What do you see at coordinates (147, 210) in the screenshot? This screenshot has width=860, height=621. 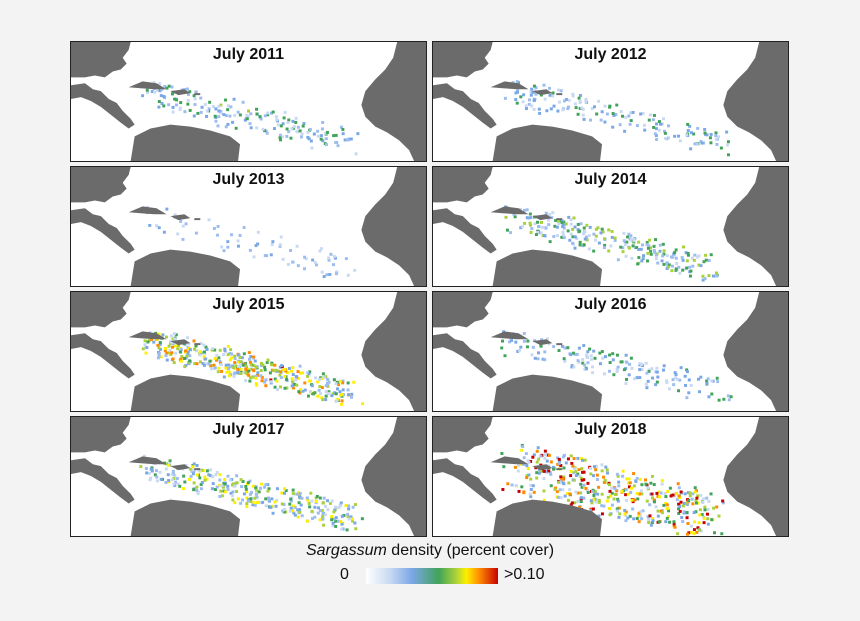 I see `land-mass` at bounding box center [147, 210].